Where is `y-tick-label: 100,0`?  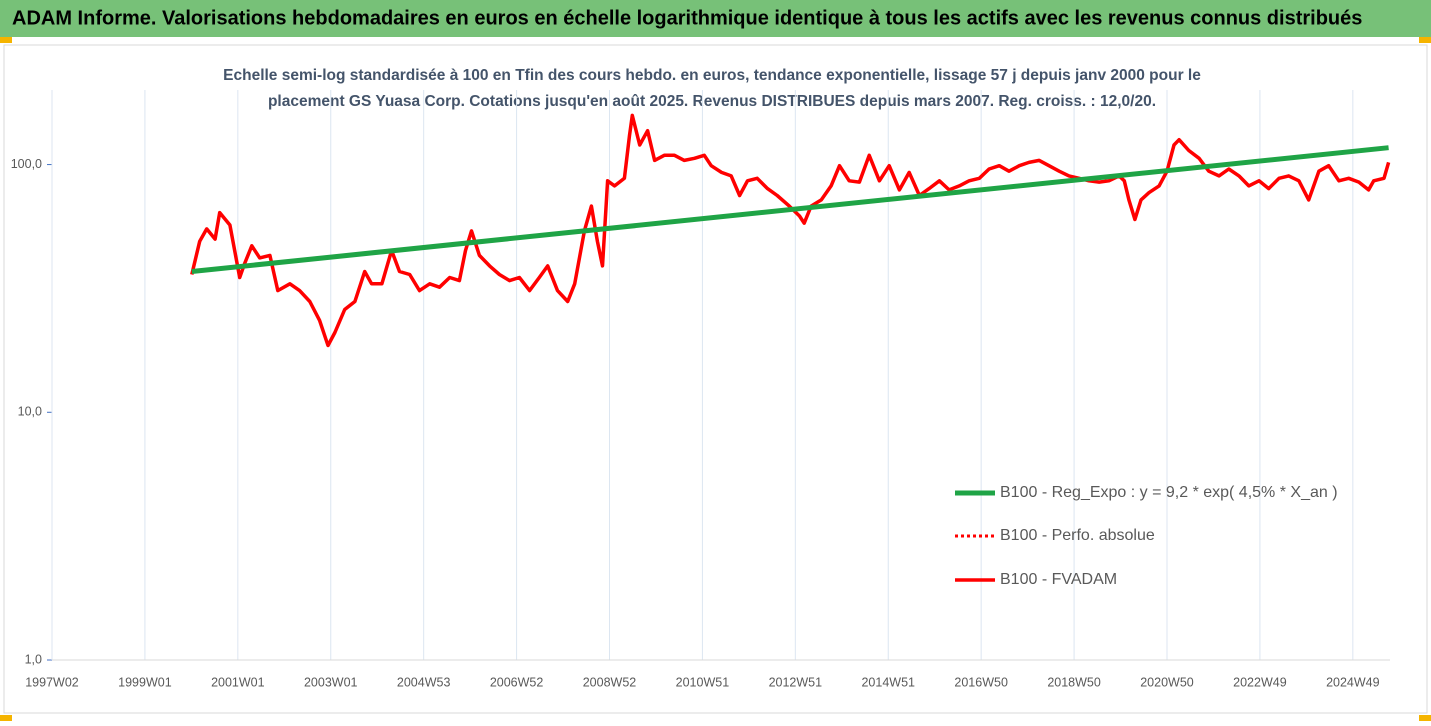 y-tick-label: 100,0 is located at coordinates (26, 164).